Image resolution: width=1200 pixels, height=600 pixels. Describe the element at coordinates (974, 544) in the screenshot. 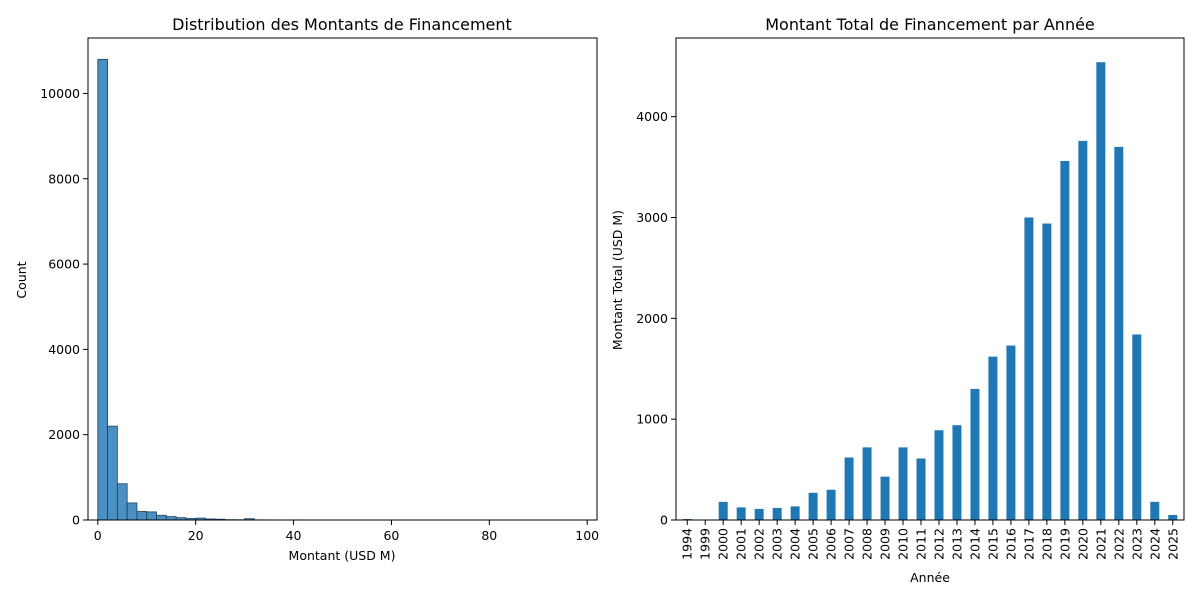

I see `bar-chart-x-tick-label: 2014` at that location.